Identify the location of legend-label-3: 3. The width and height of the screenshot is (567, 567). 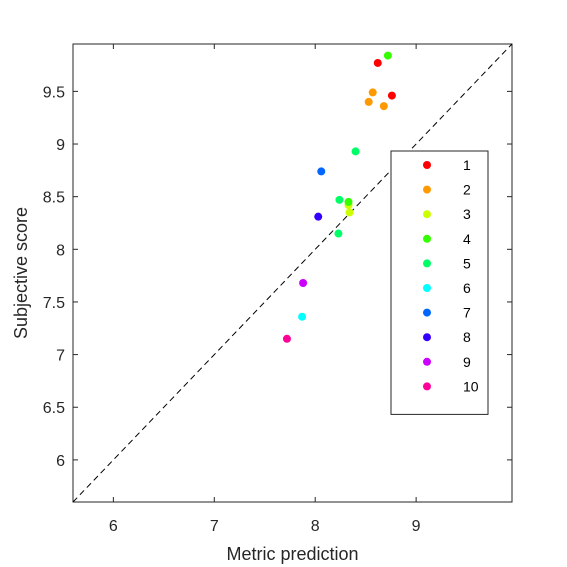
(467, 214).